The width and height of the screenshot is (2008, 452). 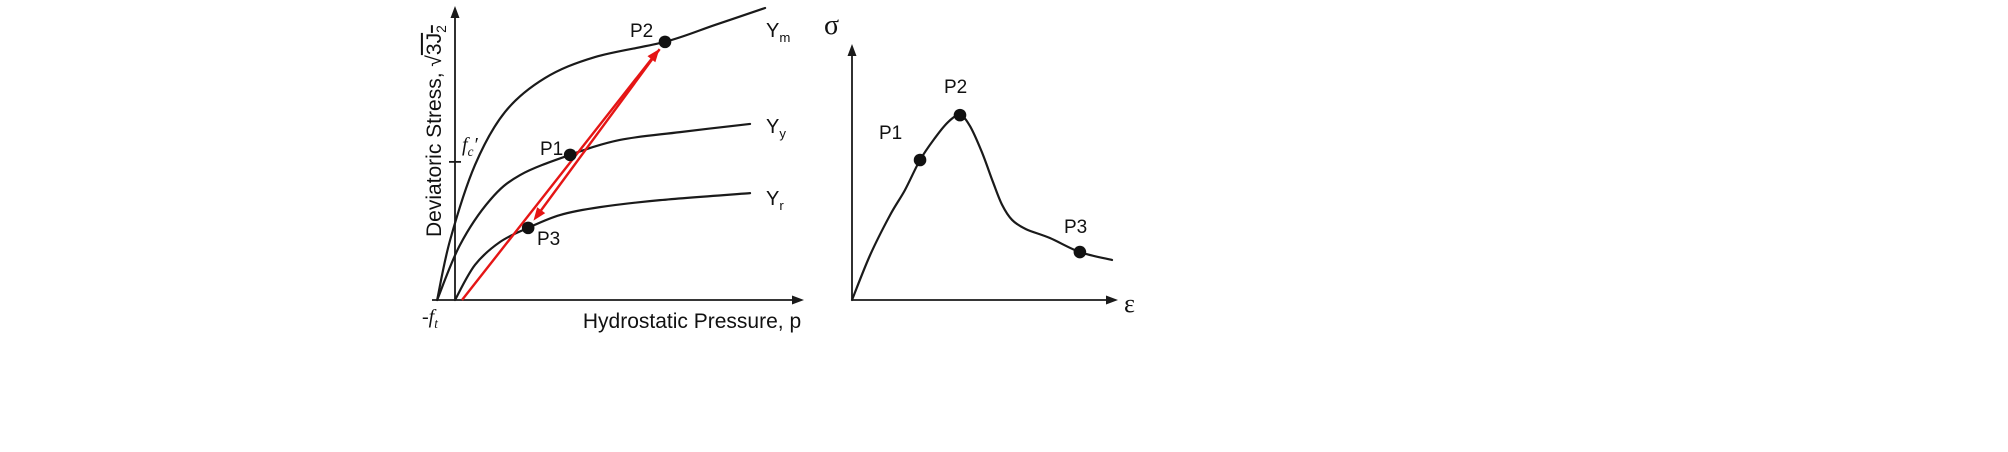 What do you see at coordinates (434, 152) in the screenshot?
I see `ylabel-text: Deviatoric Stress,` at bounding box center [434, 152].